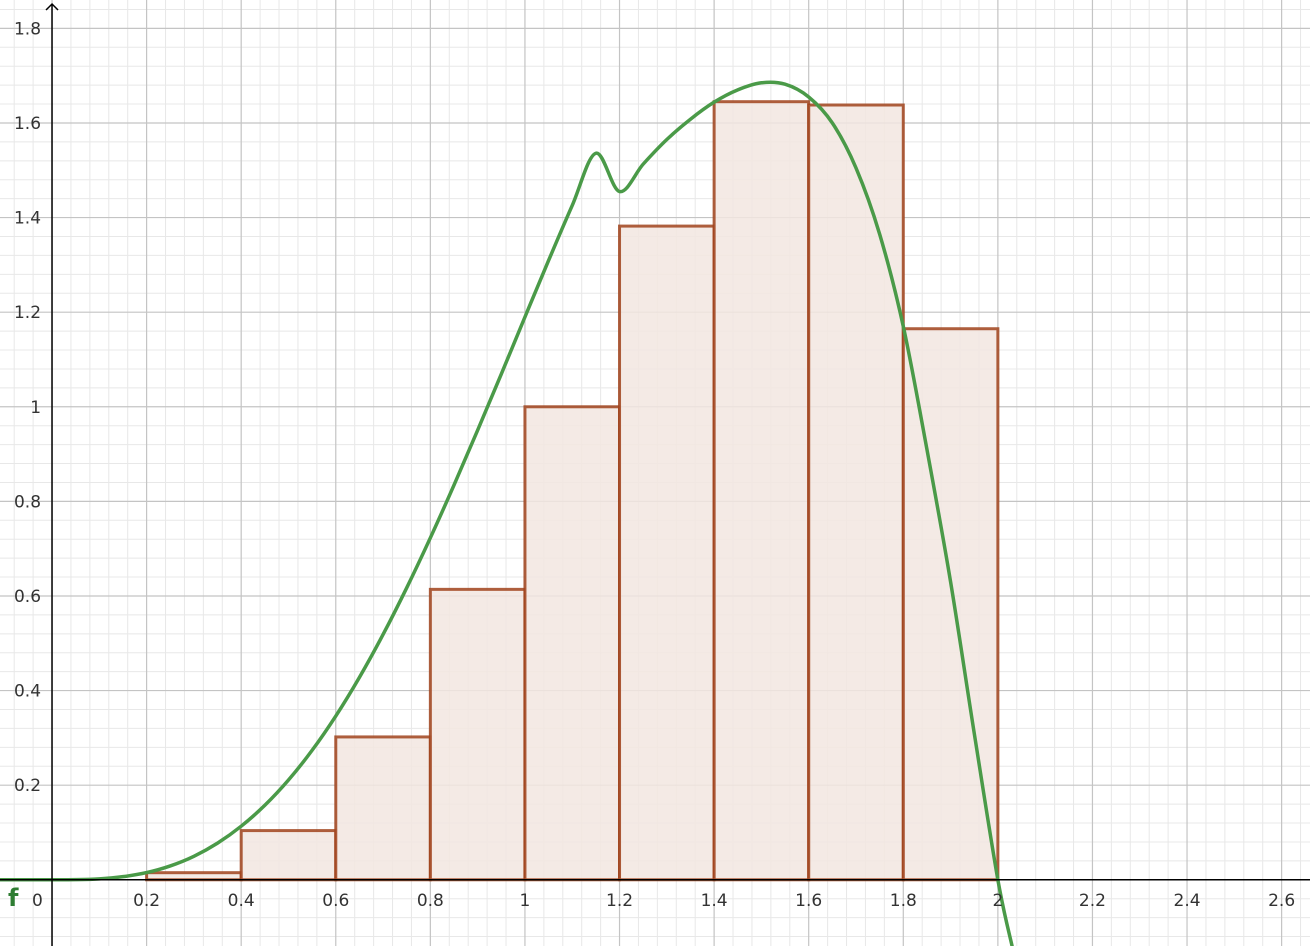  What do you see at coordinates (430, 901) in the screenshot?
I see `x-tick-label: 0.8` at bounding box center [430, 901].